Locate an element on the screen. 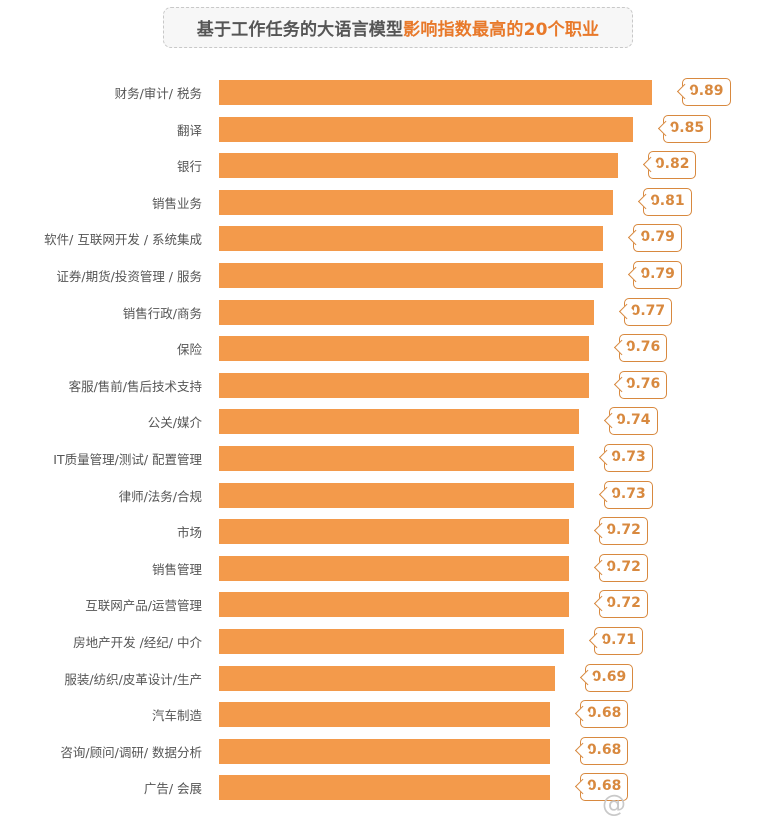  chart-row: 房地产开发 /经纪/ 中介 0.71 is located at coordinates (391, 641).